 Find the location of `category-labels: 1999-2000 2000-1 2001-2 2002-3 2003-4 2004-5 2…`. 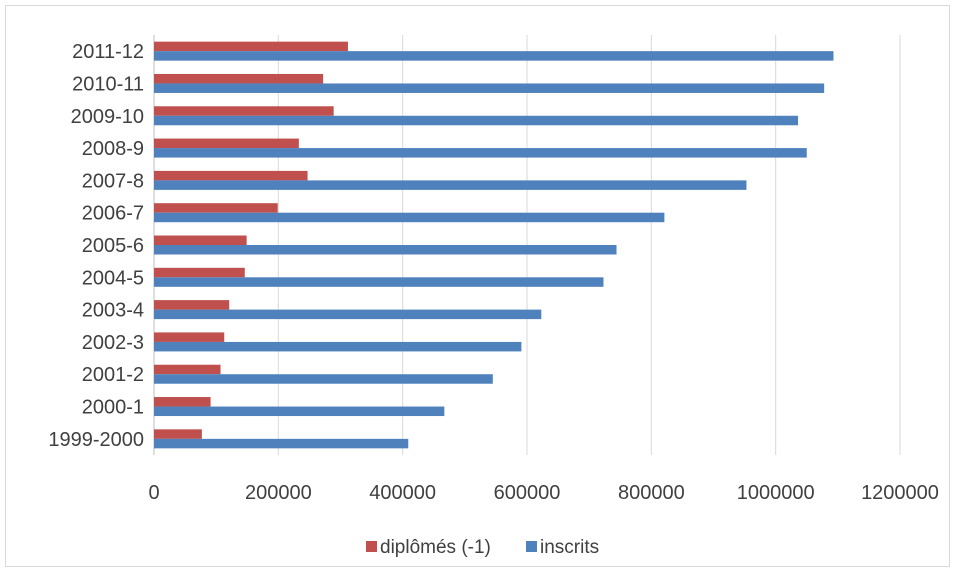

category-labels: 1999-2000 2000-1 2001-2 2002-3 2003-4 2004-5 2… is located at coordinates (96, 246).